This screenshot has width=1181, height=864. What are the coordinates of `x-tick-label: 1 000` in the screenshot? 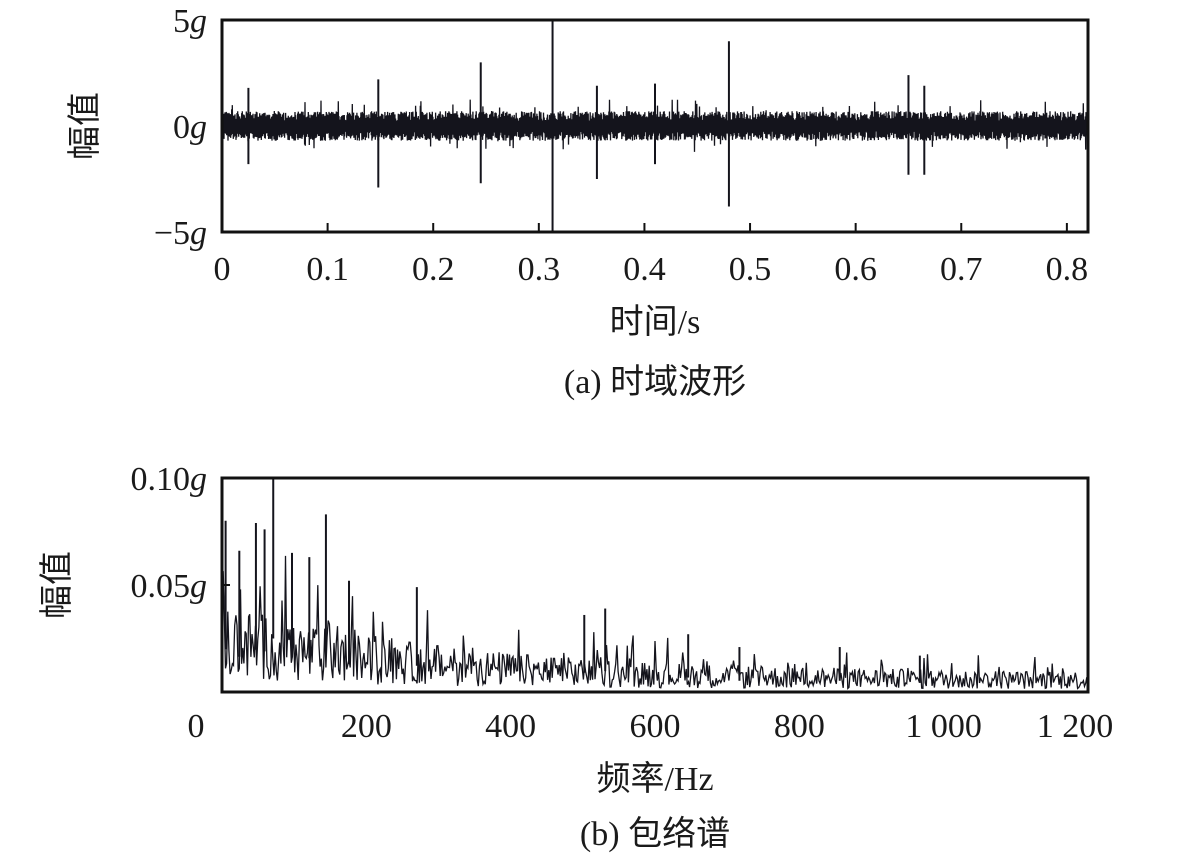 It's located at (943, 726).